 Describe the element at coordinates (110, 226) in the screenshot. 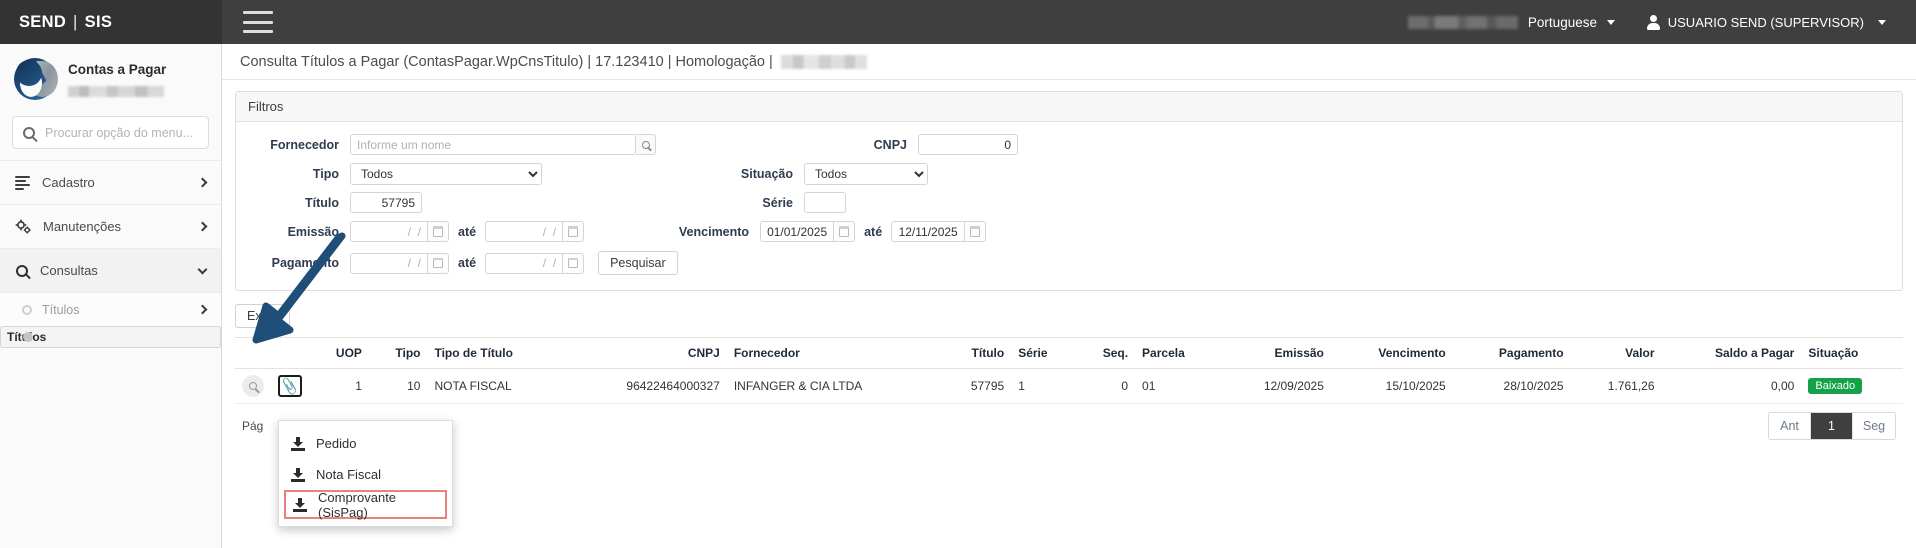

I see `sidebar-item-manutencoes: Manutenções` at that location.